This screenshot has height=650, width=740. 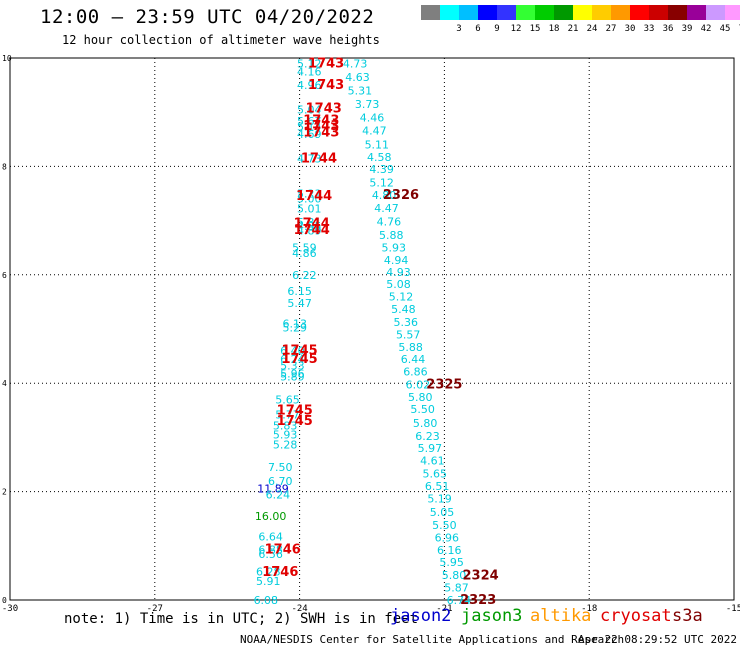 I want to click on wave-height-label: 5.95, so click(x=451, y=562).